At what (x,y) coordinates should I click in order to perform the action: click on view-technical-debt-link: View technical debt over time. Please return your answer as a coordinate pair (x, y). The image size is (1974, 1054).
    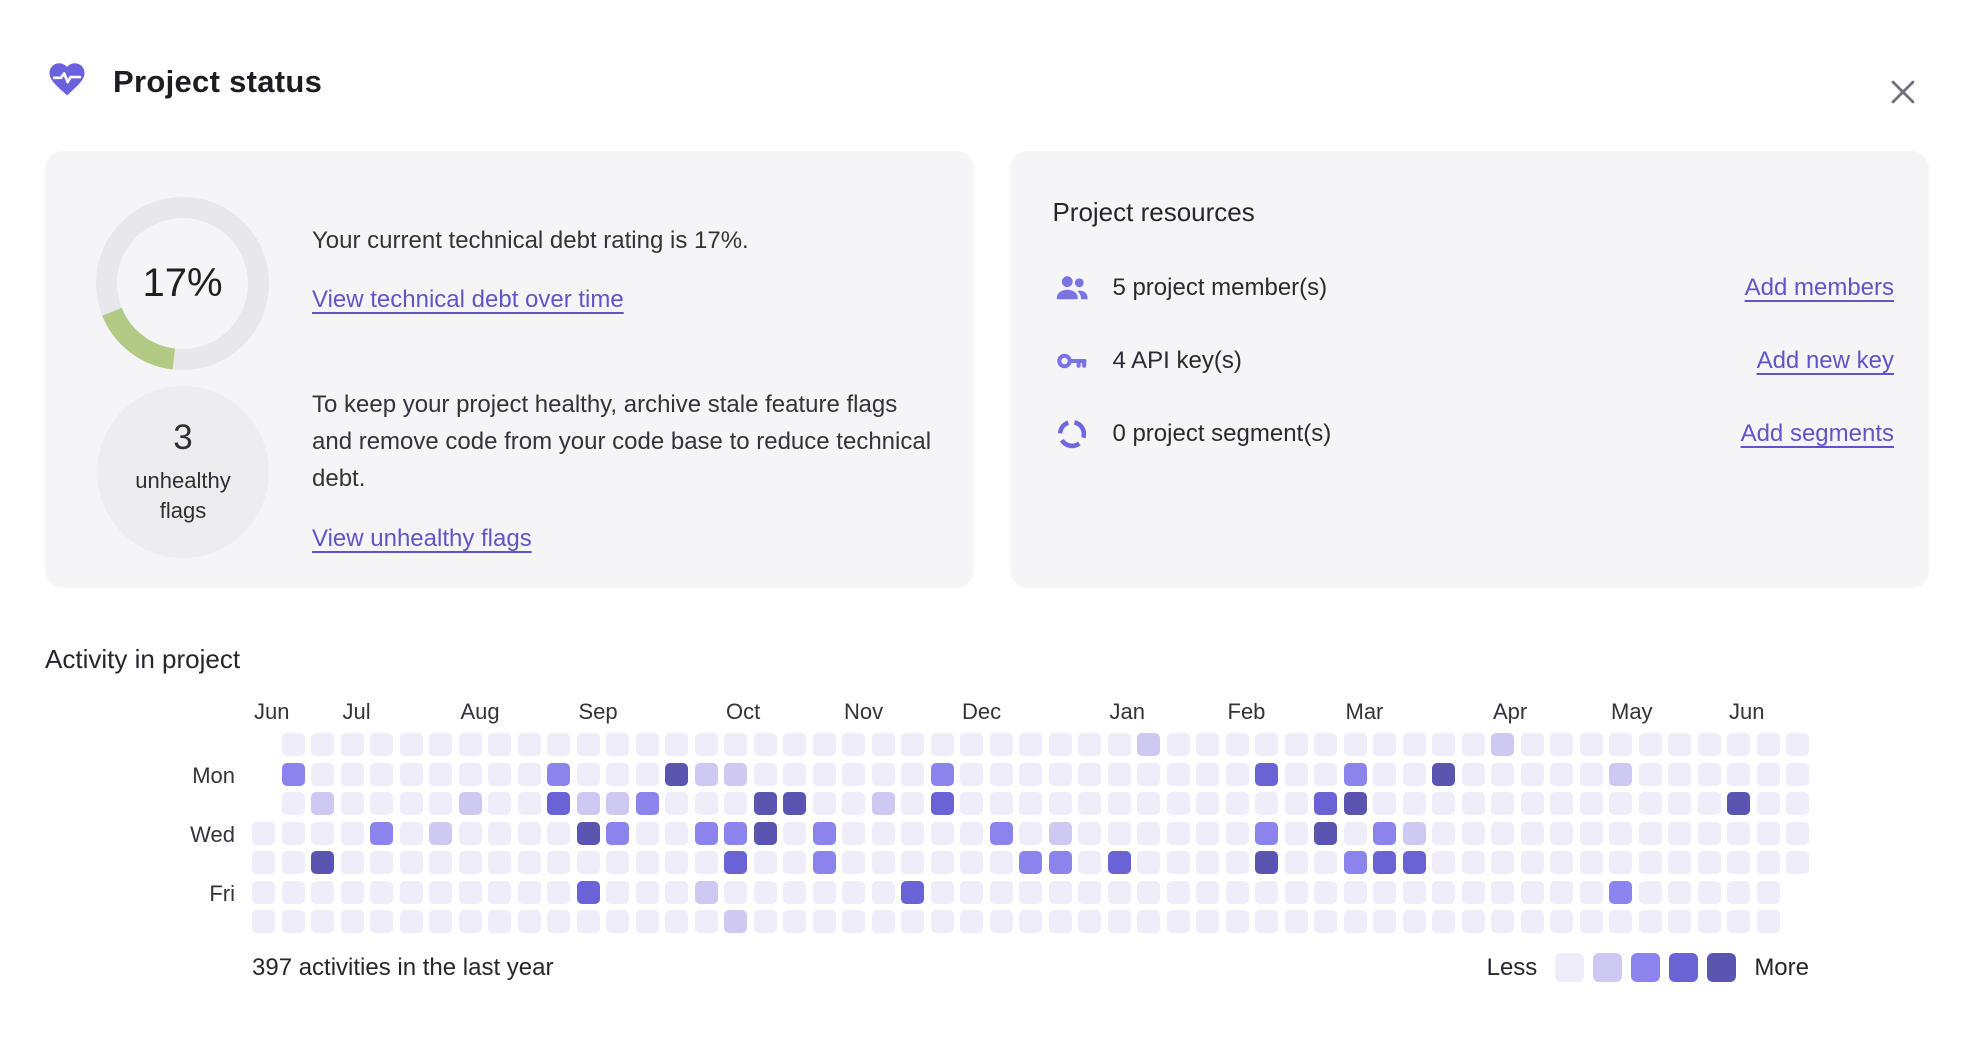
    Looking at the image, I should click on (468, 300).